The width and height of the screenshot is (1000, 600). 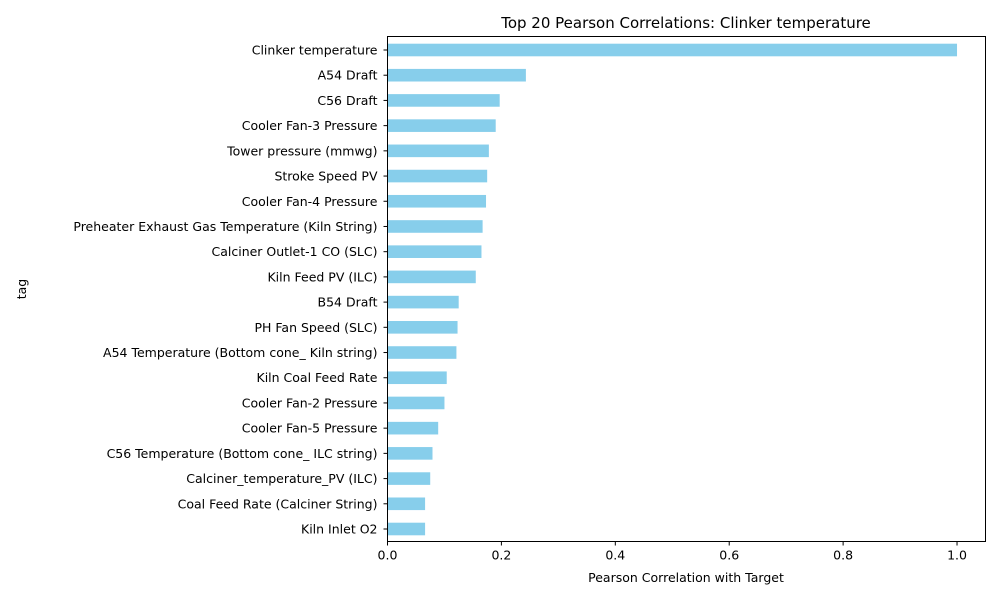 What do you see at coordinates (278, 503) in the screenshot?
I see `y-tick-label: Coal Feed Rate (Calciner String)` at bounding box center [278, 503].